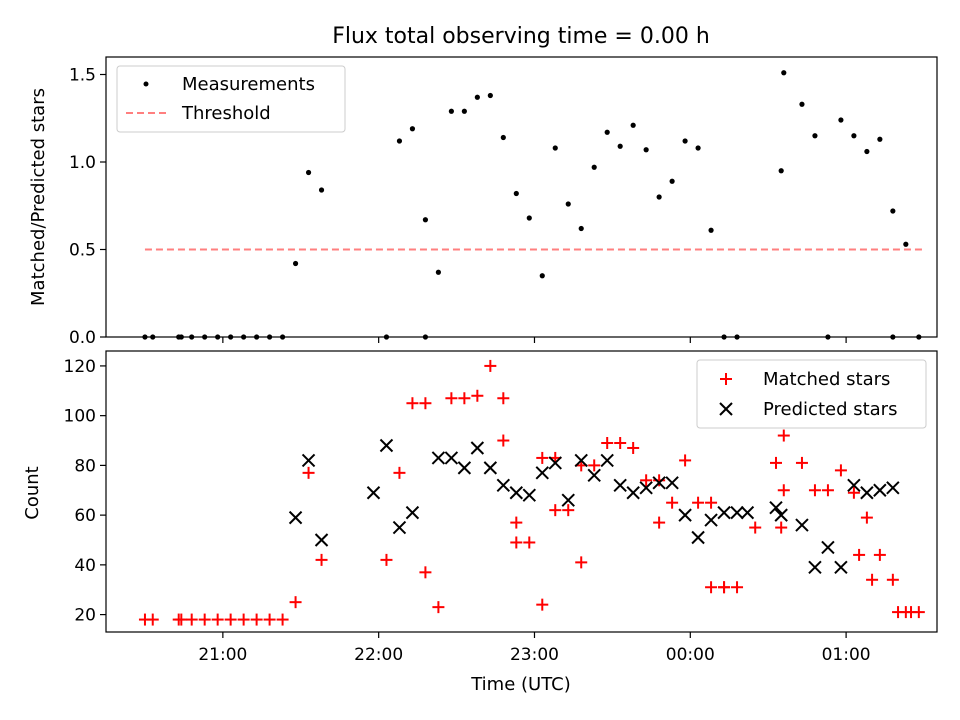 The image size is (960, 720). Describe the element at coordinates (80, 367) in the screenshot. I see `bottom-y-tick-label: 120` at that location.